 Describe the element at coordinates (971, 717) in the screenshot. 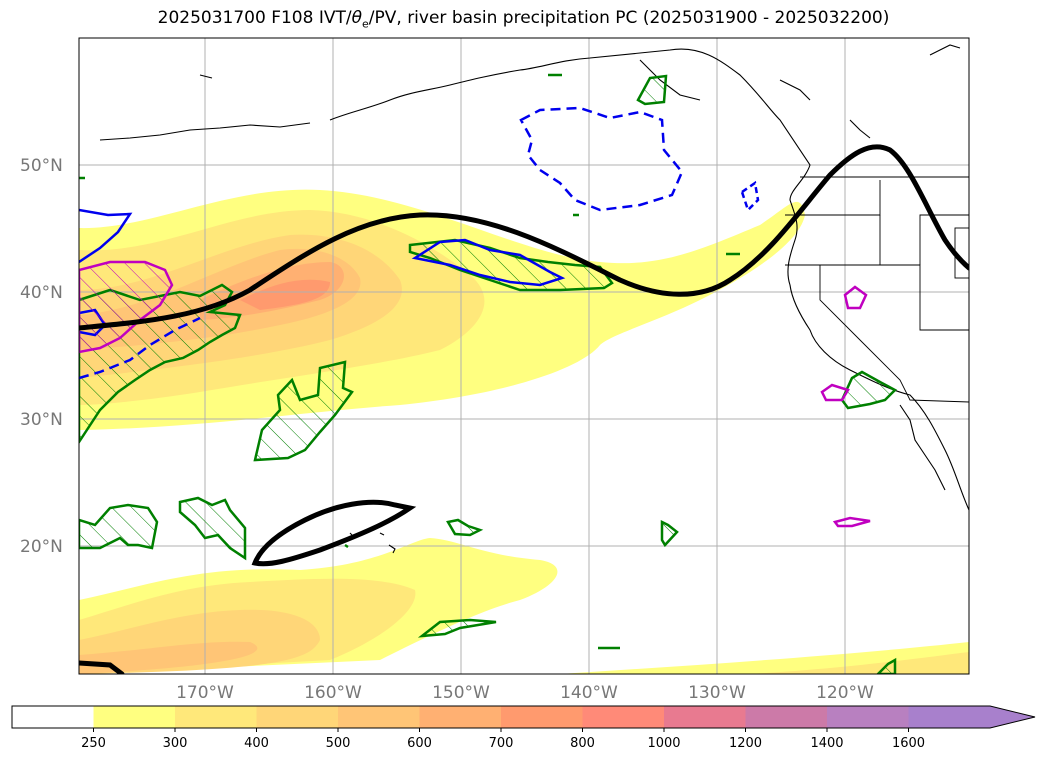

I see `colorbar-extend-arrow` at that location.